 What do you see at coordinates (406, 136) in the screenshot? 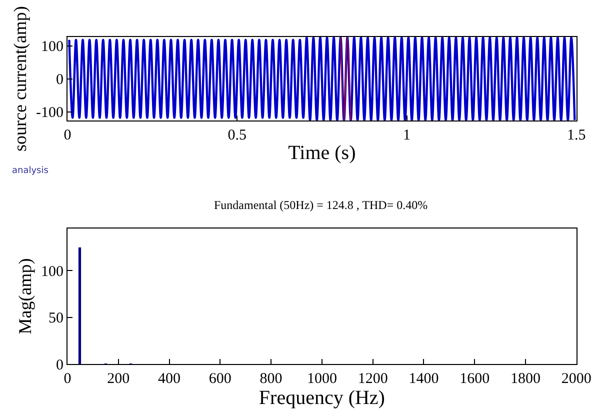
I see `x-tick-label: 1` at bounding box center [406, 136].